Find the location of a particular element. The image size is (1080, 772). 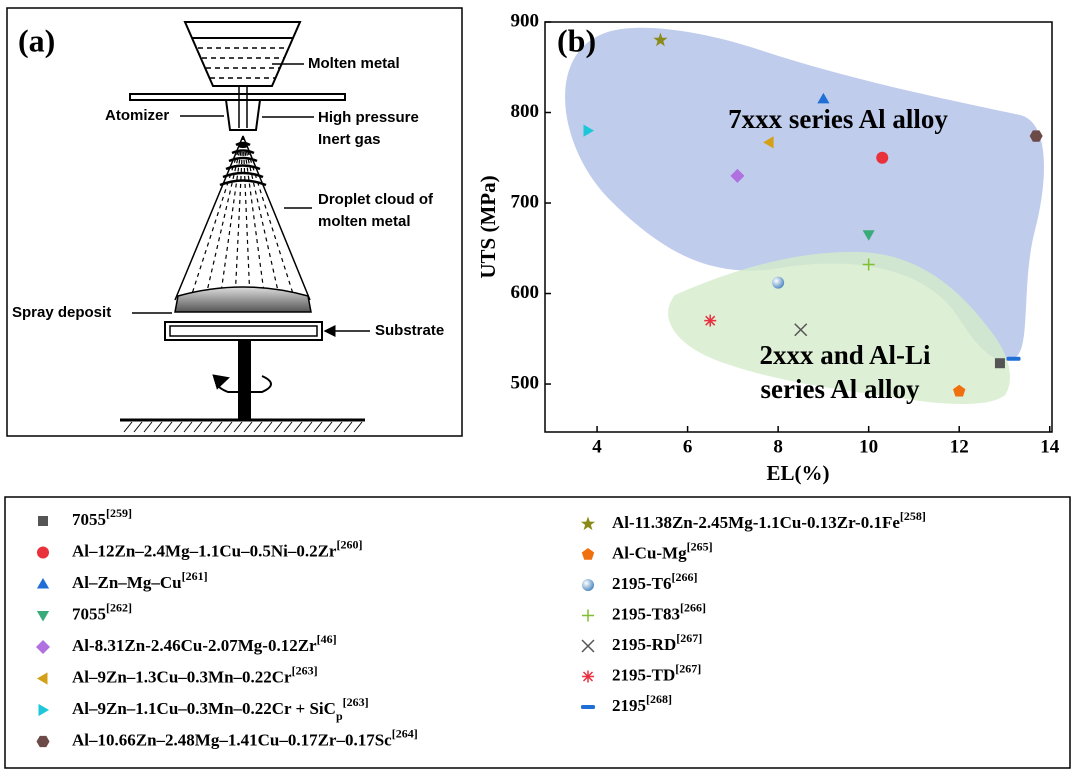

plate is located at coordinates (237, 97).